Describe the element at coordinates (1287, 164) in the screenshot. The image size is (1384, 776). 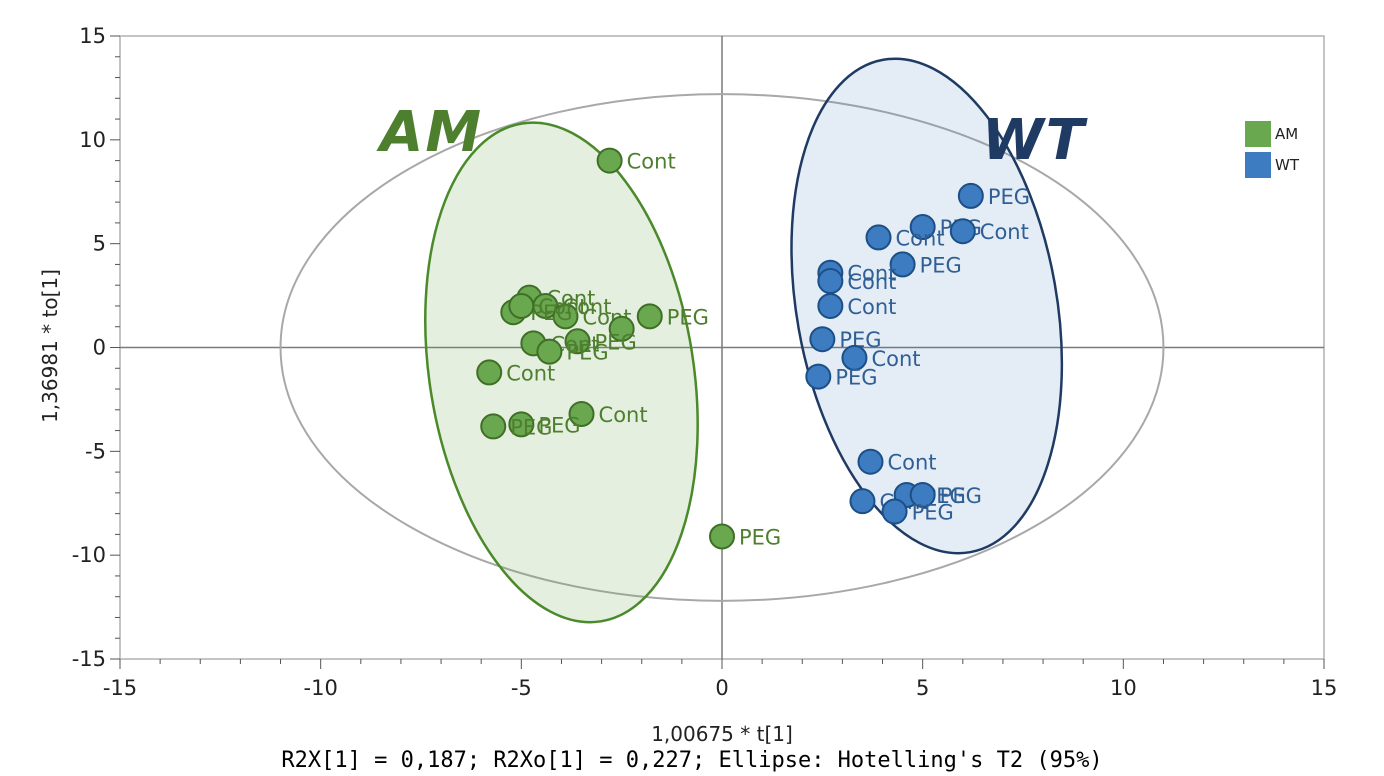
I see `legend-label-wt: WT` at that location.